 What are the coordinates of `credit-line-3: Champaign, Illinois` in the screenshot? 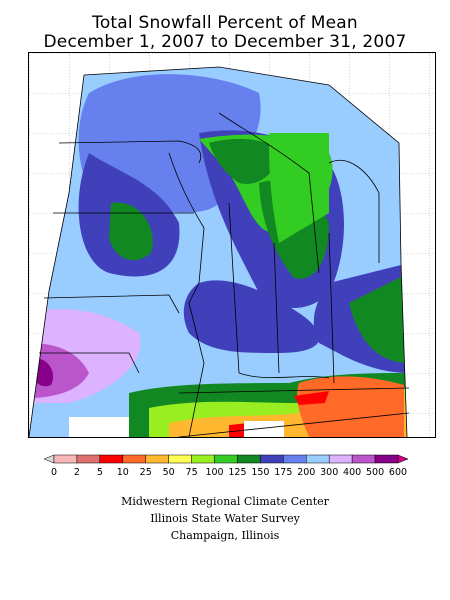 It's located at (225, 535).